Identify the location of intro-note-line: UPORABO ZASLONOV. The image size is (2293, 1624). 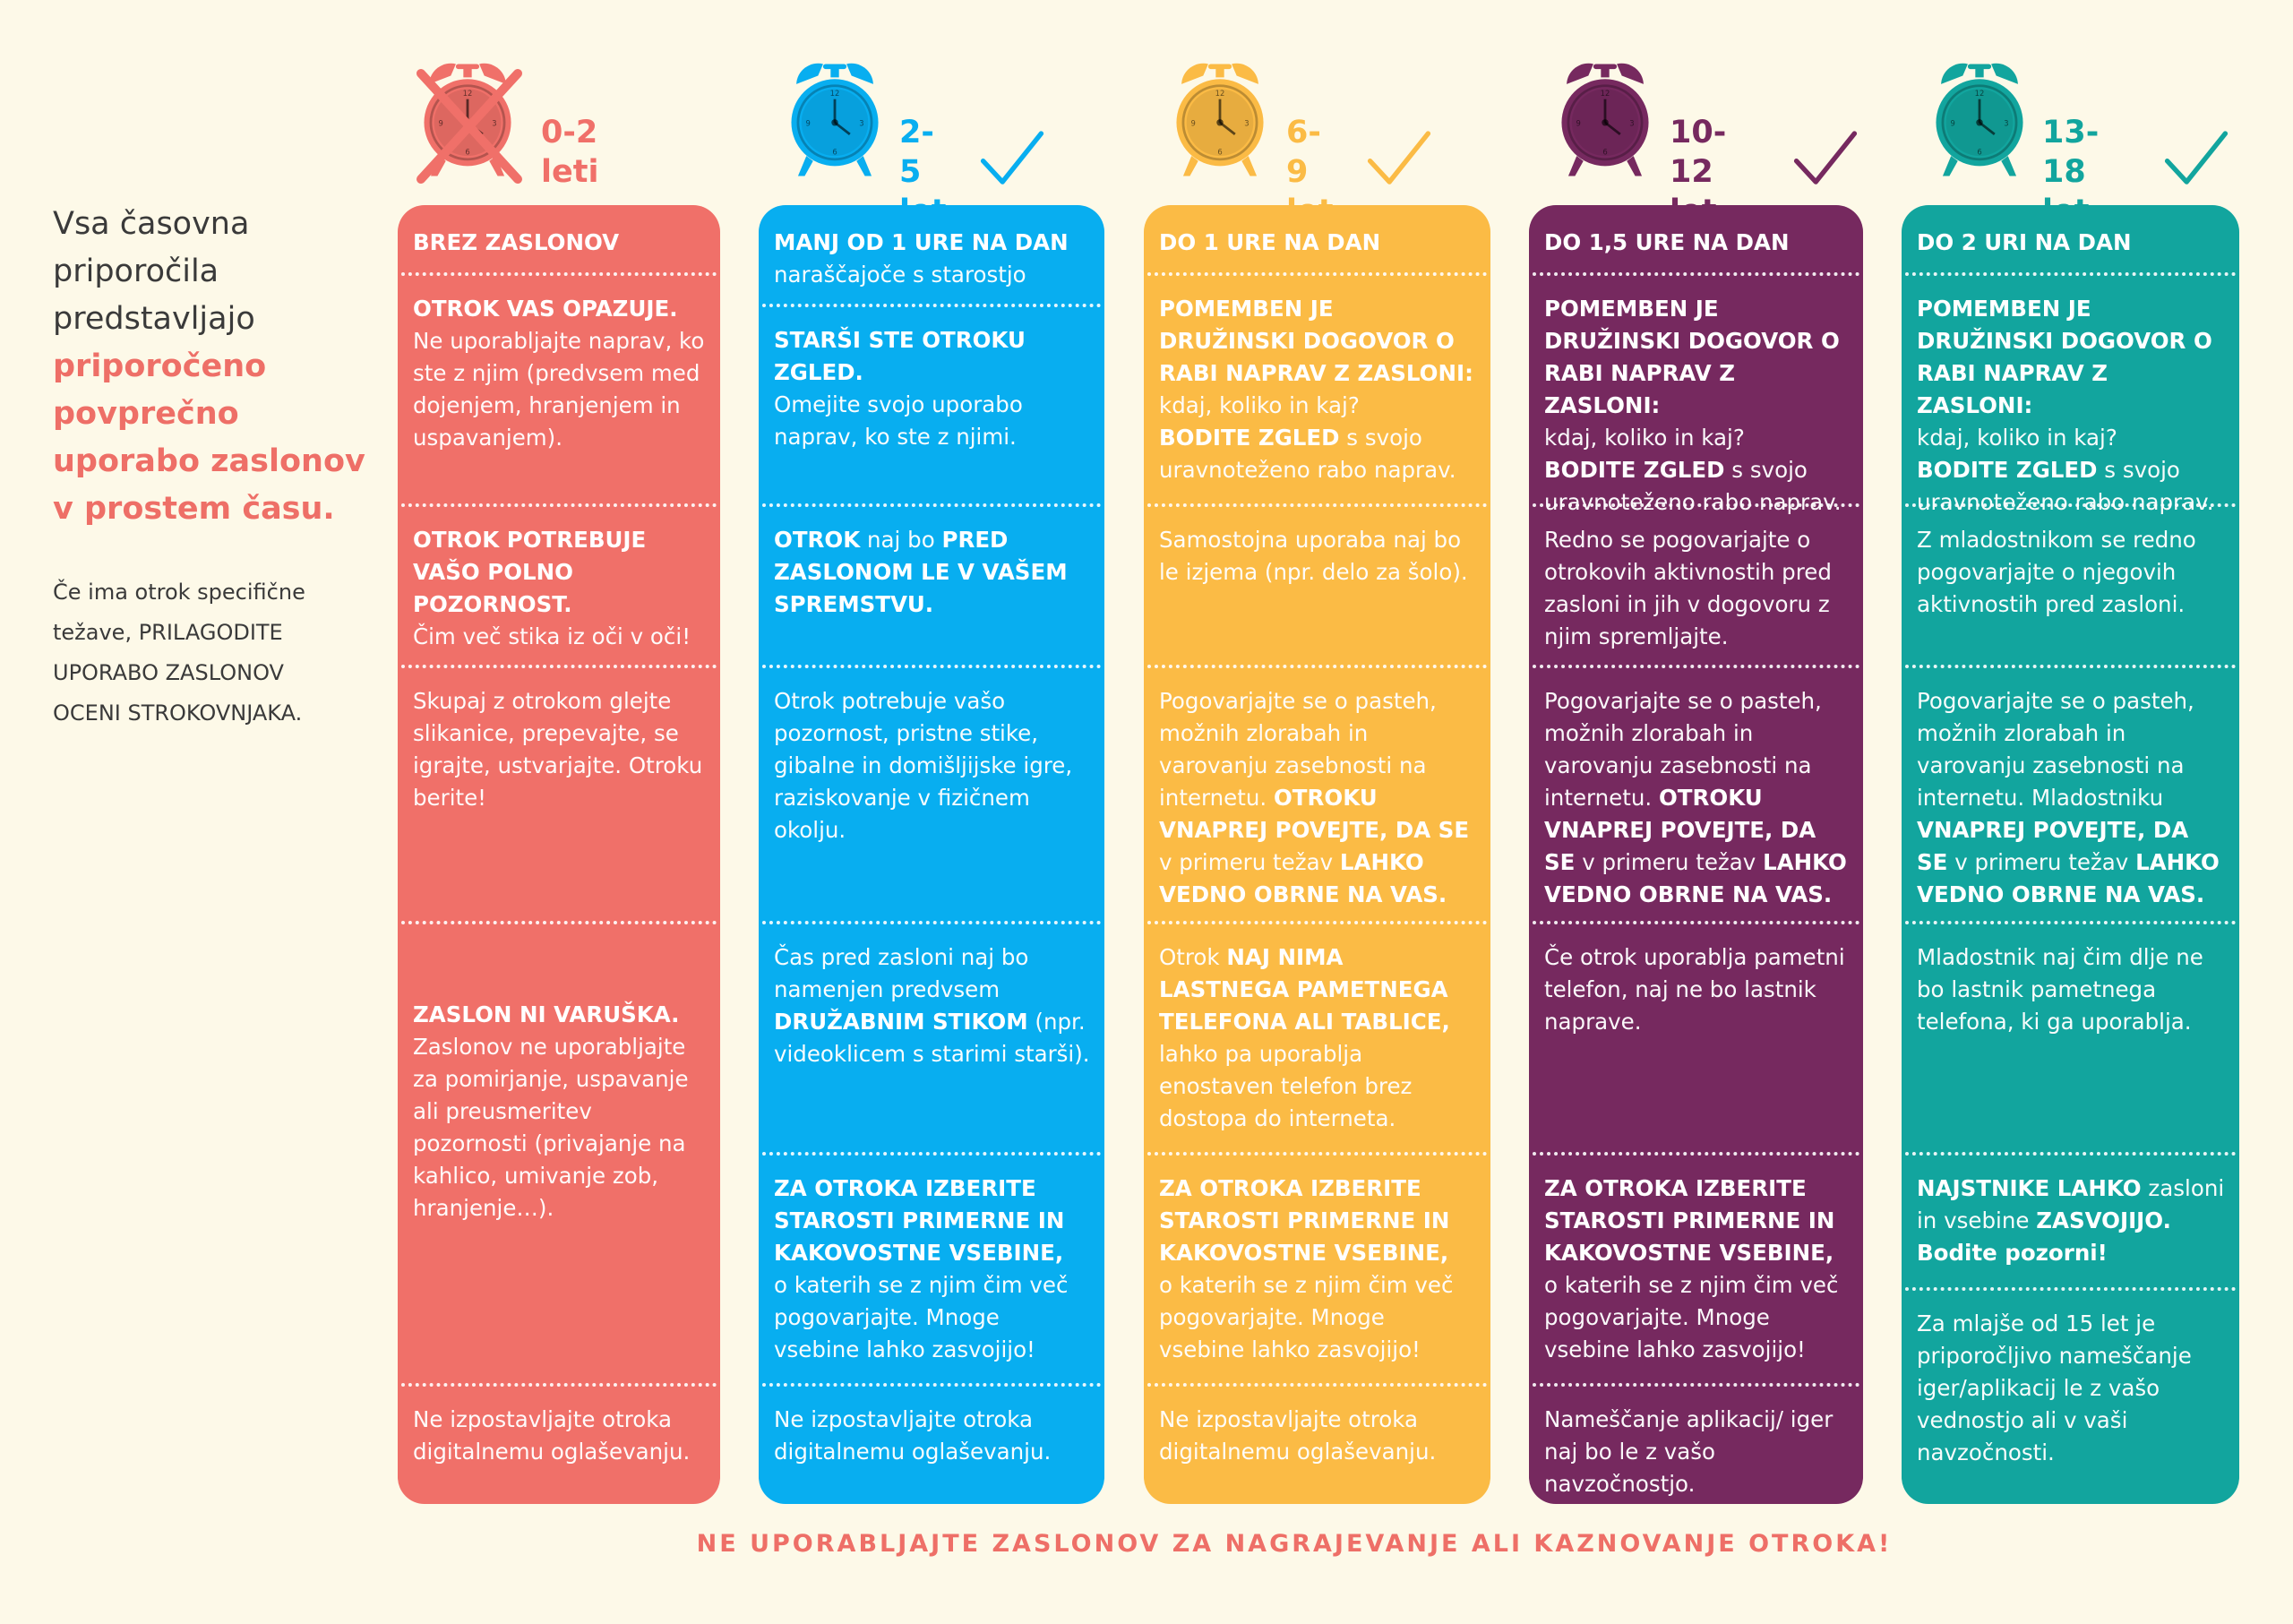
(168, 672).